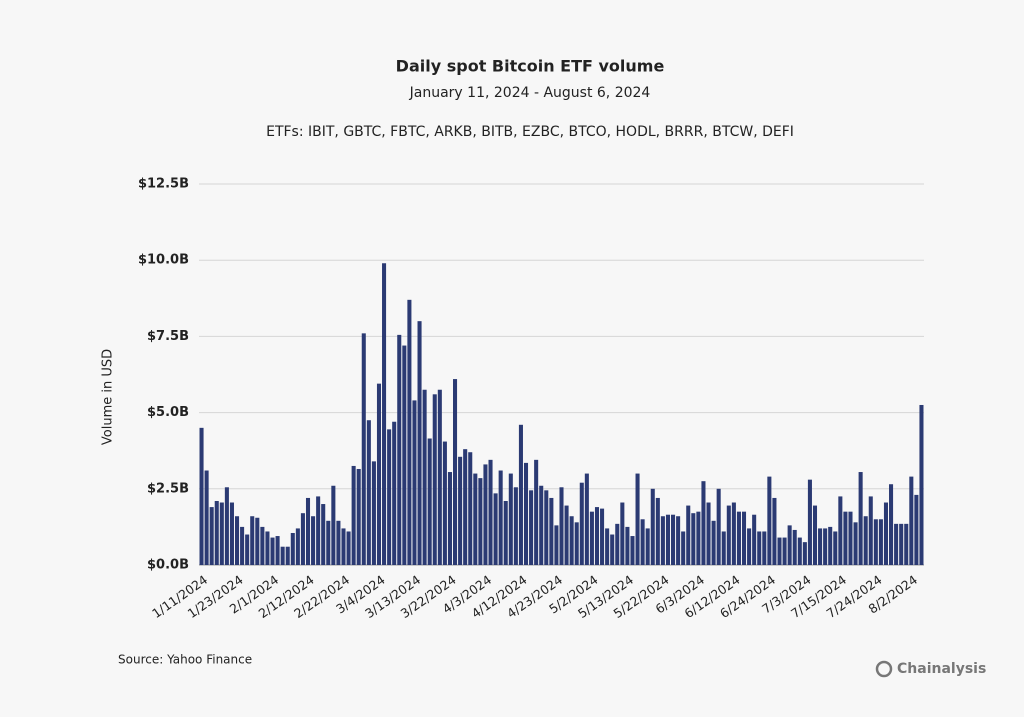  I want to click on y-tick-label: $5.0B, so click(168, 412).